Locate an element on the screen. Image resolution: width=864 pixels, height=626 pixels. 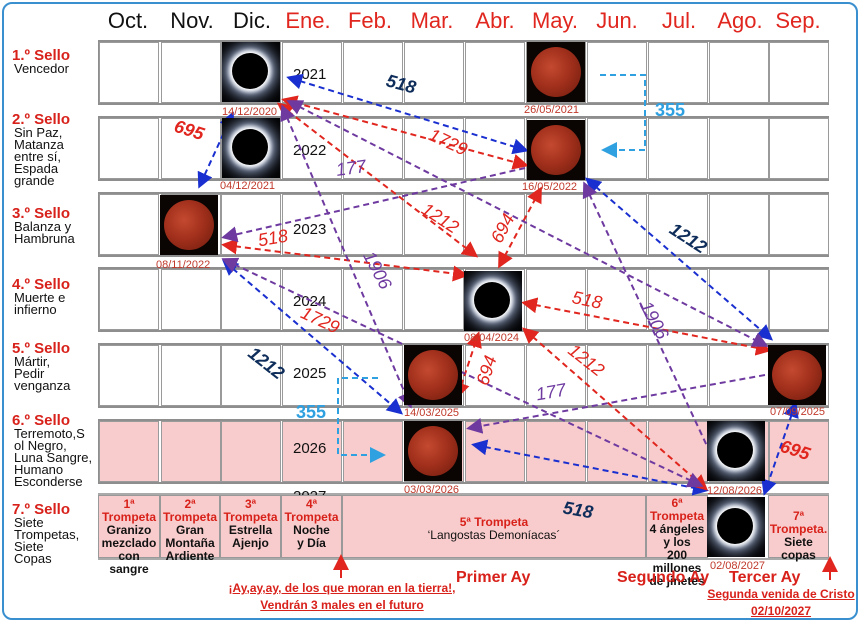
event-date: 02/08/2027 is located at coordinates (738, 566).